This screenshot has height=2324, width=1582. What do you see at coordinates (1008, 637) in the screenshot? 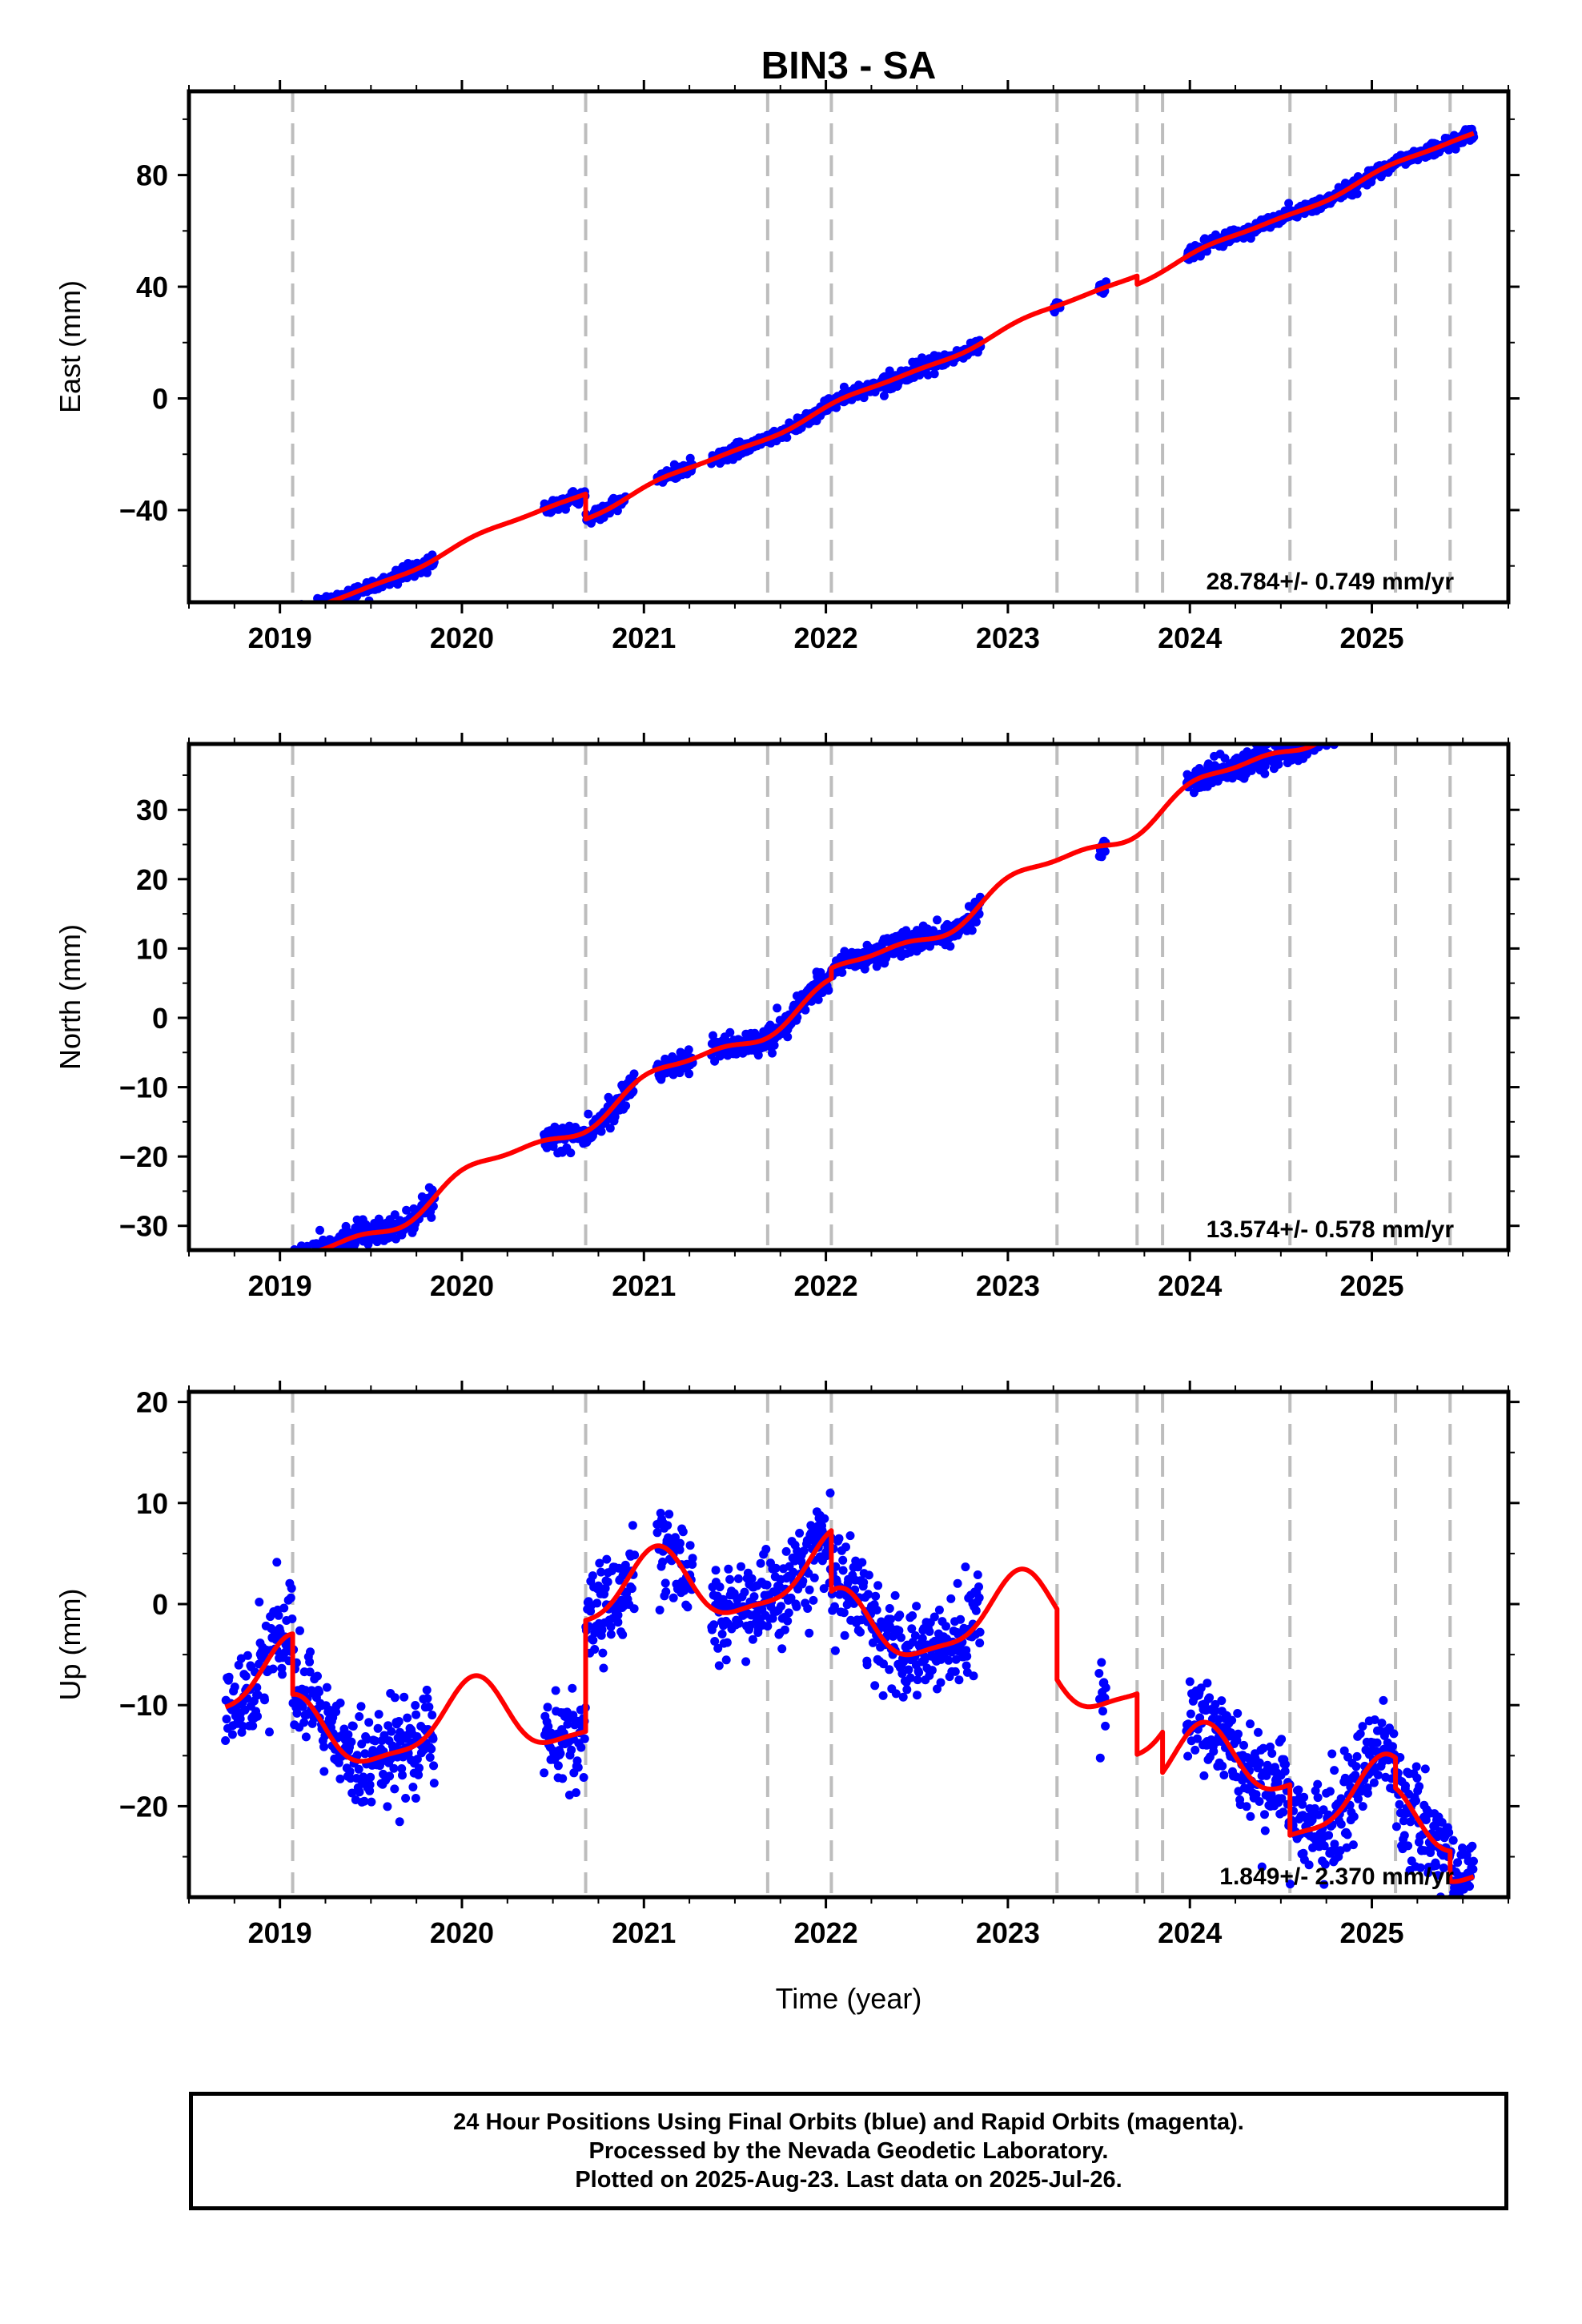
I see `x-tick-label-east-2023: 2023` at bounding box center [1008, 637].